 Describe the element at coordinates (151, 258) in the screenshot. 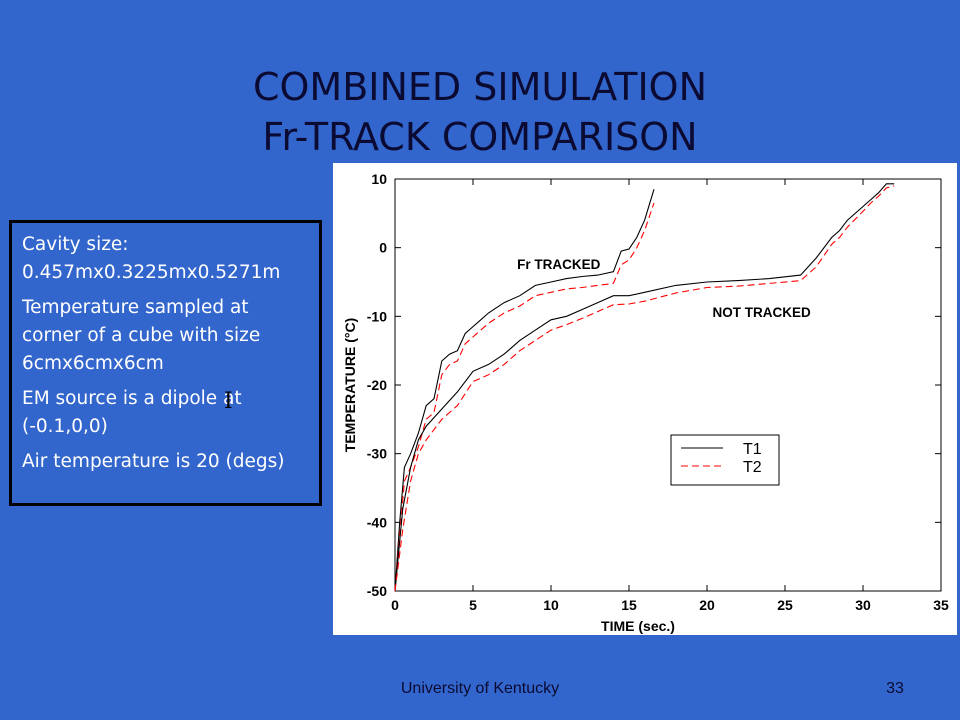

I see `info-cavity-size: Cavity size: 0.457mx0.3225mx0.5271m` at that location.